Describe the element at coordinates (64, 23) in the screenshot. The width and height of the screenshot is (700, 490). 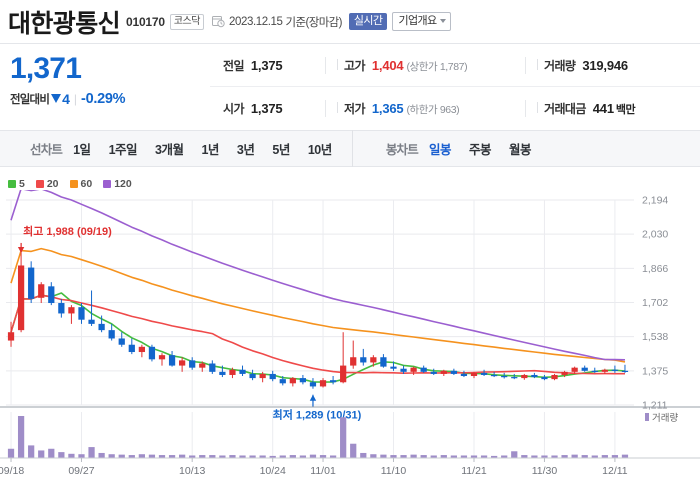
I see `page-title: 대한광통신` at that location.